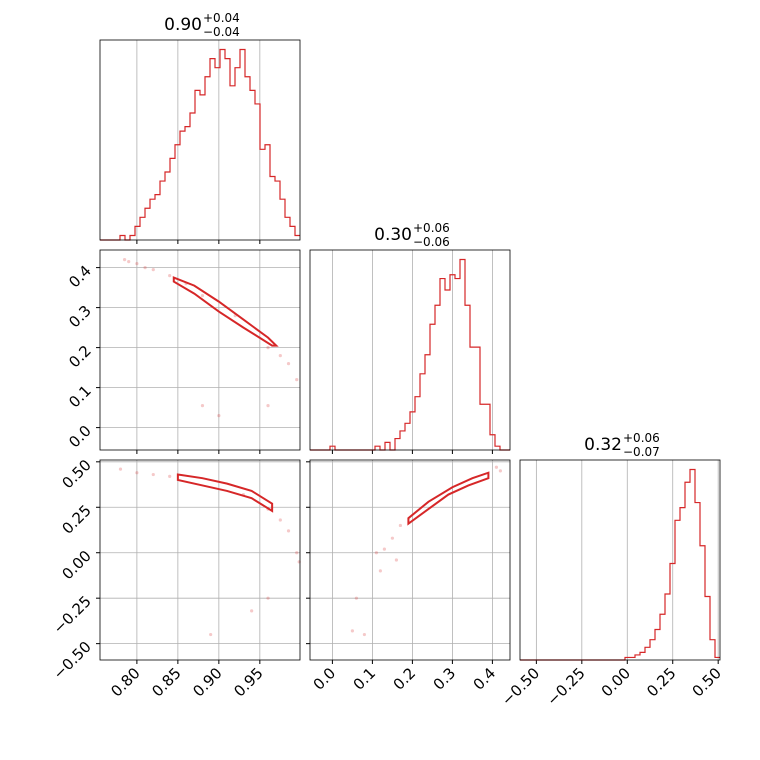 The width and height of the screenshot is (760, 760). I want to click on x-tick-label: 0.85, so click(166, 682).